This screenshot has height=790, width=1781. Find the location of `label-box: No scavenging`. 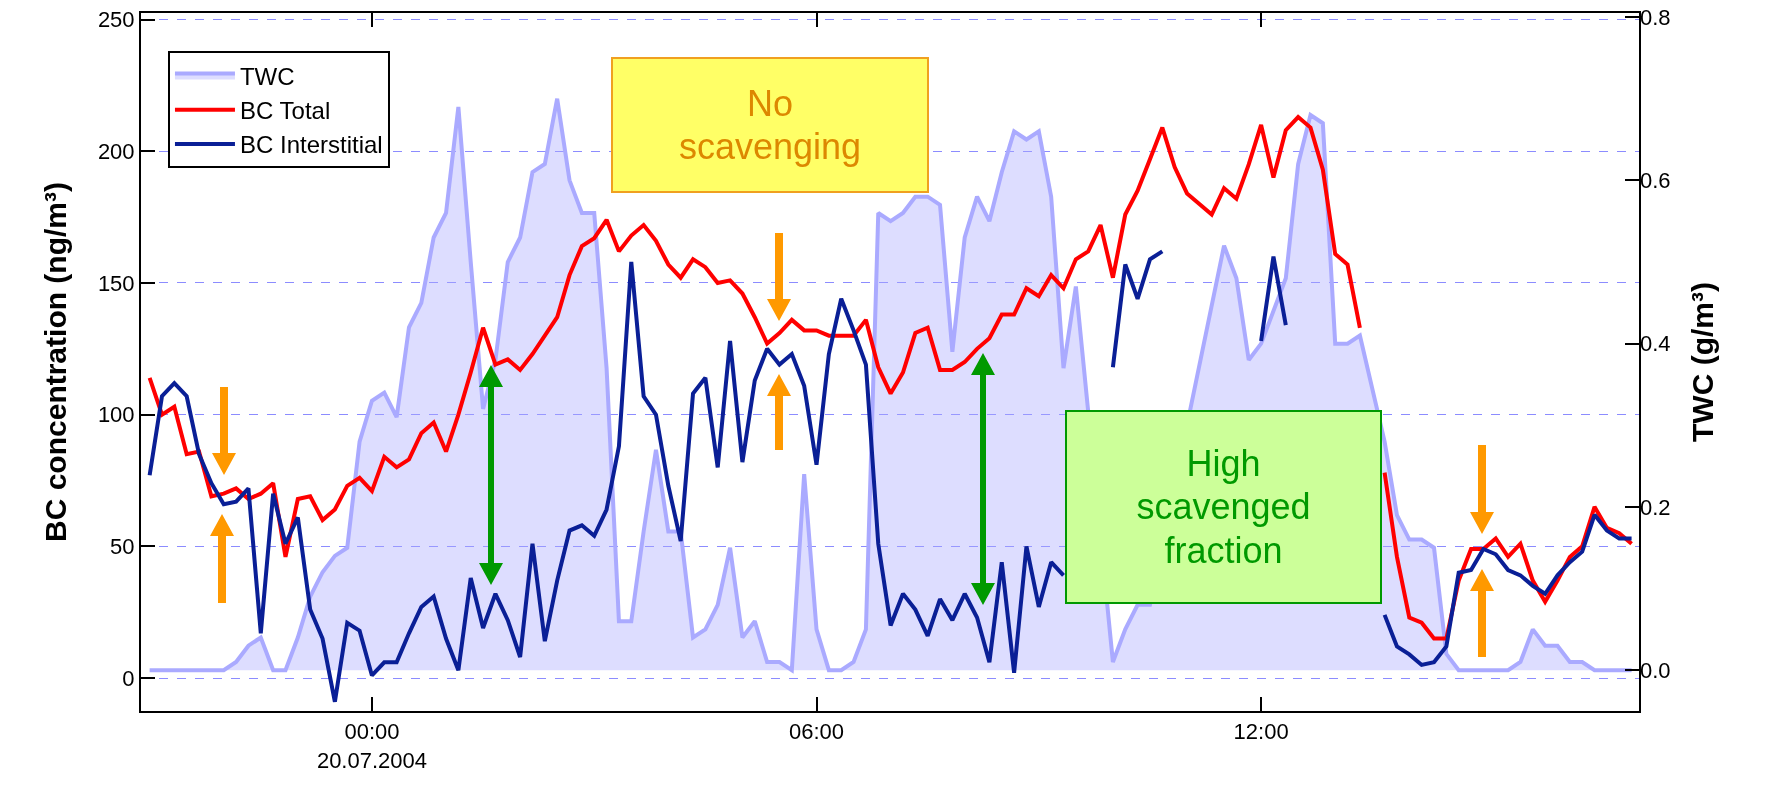

label-box: No scavenging is located at coordinates (770, 125).